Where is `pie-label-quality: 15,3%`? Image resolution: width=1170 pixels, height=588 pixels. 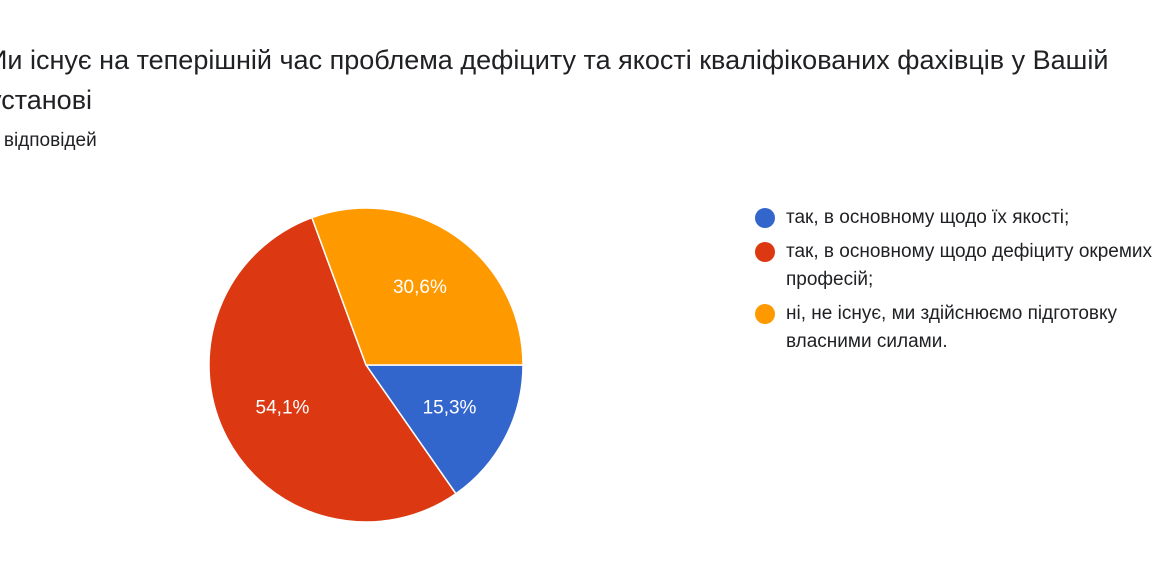 pie-label-quality: 15,3% is located at coordinates (450, 408).